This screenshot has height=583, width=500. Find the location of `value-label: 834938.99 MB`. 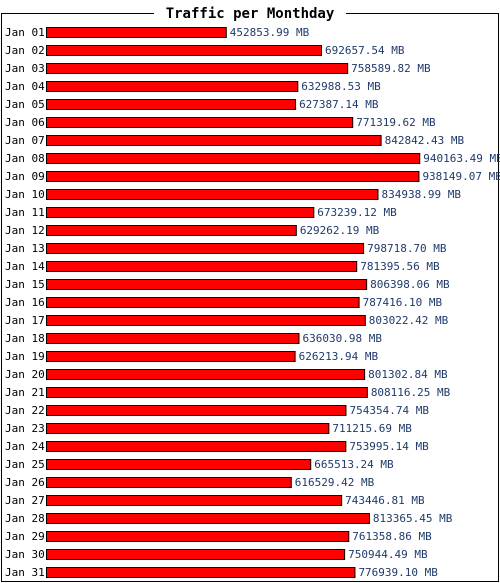

value-label: 834938.99 MB is located at coordinates (421, 194).